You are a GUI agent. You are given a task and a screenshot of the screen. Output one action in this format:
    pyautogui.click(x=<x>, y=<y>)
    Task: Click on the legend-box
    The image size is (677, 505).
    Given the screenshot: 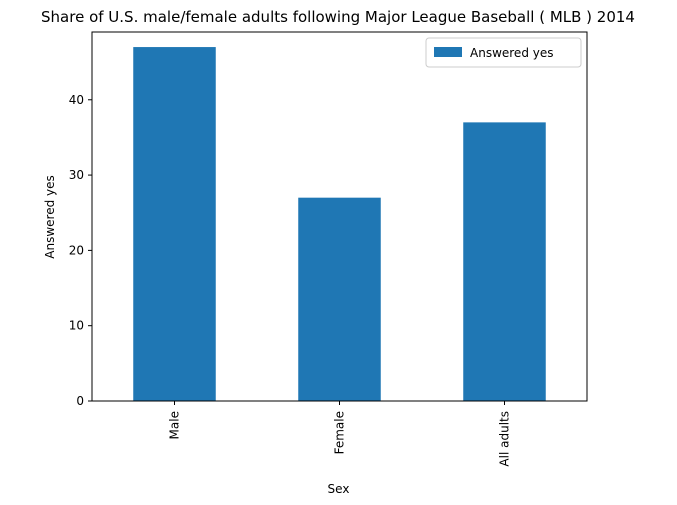 What is the action you would take?
    pyautogui.click(x=503, y=52)
    